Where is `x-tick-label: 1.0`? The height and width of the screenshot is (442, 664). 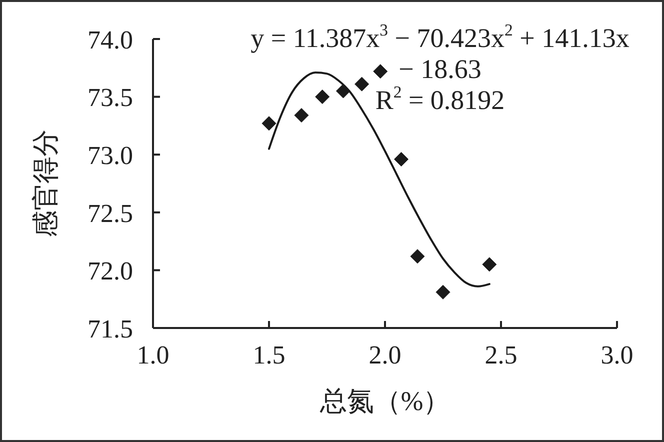 x-tick-label: 1.0 is located at coordinates (153, 355).